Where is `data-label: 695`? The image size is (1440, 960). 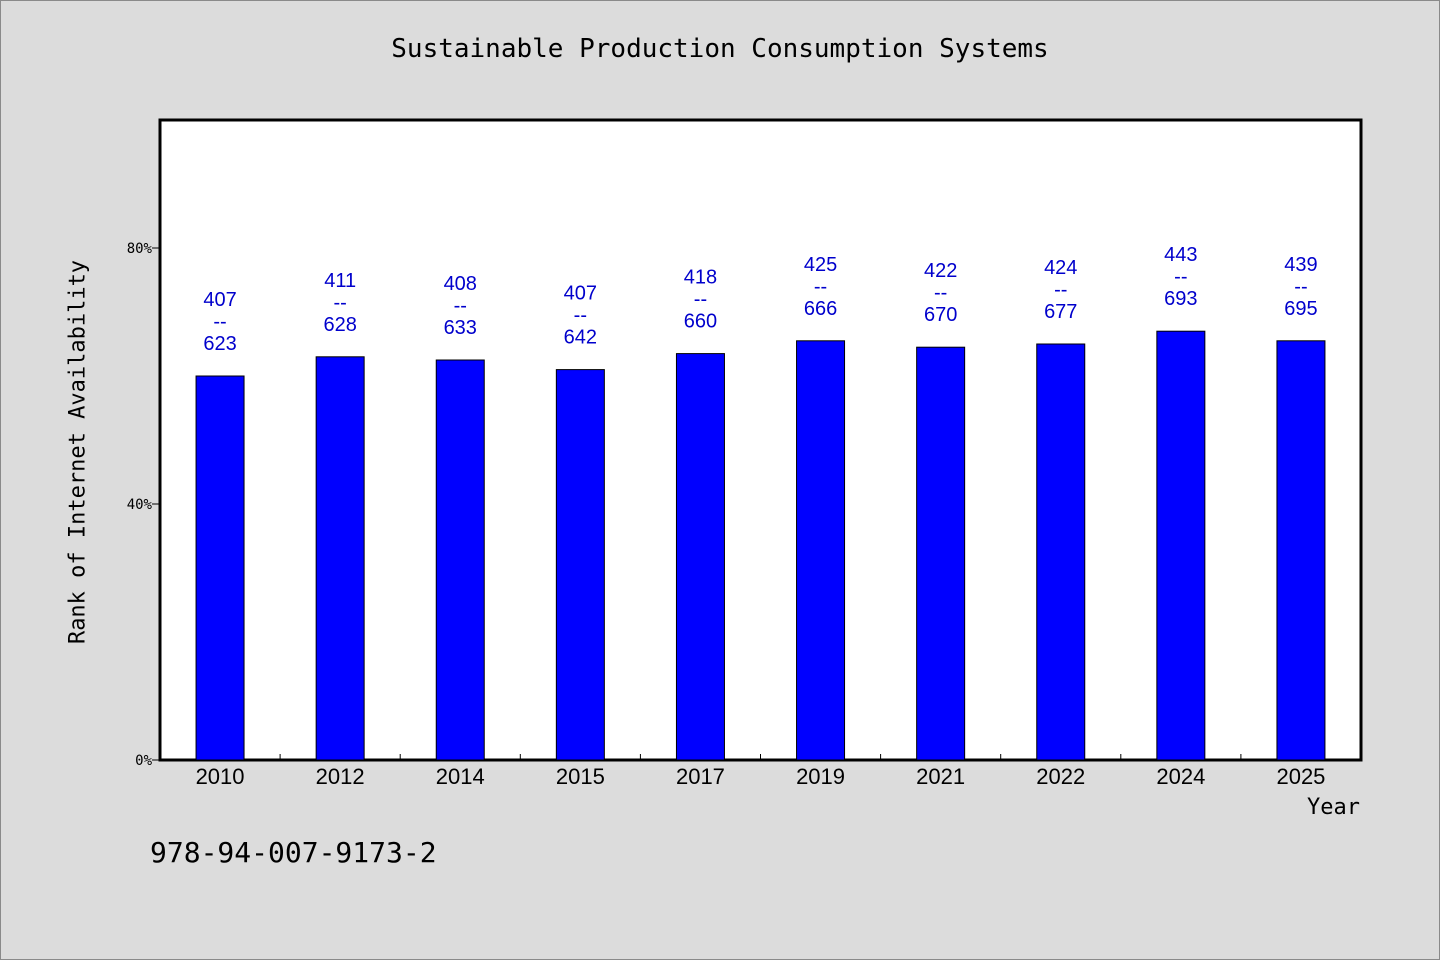
data-label: 695 is located at coordinates (1300, 309).